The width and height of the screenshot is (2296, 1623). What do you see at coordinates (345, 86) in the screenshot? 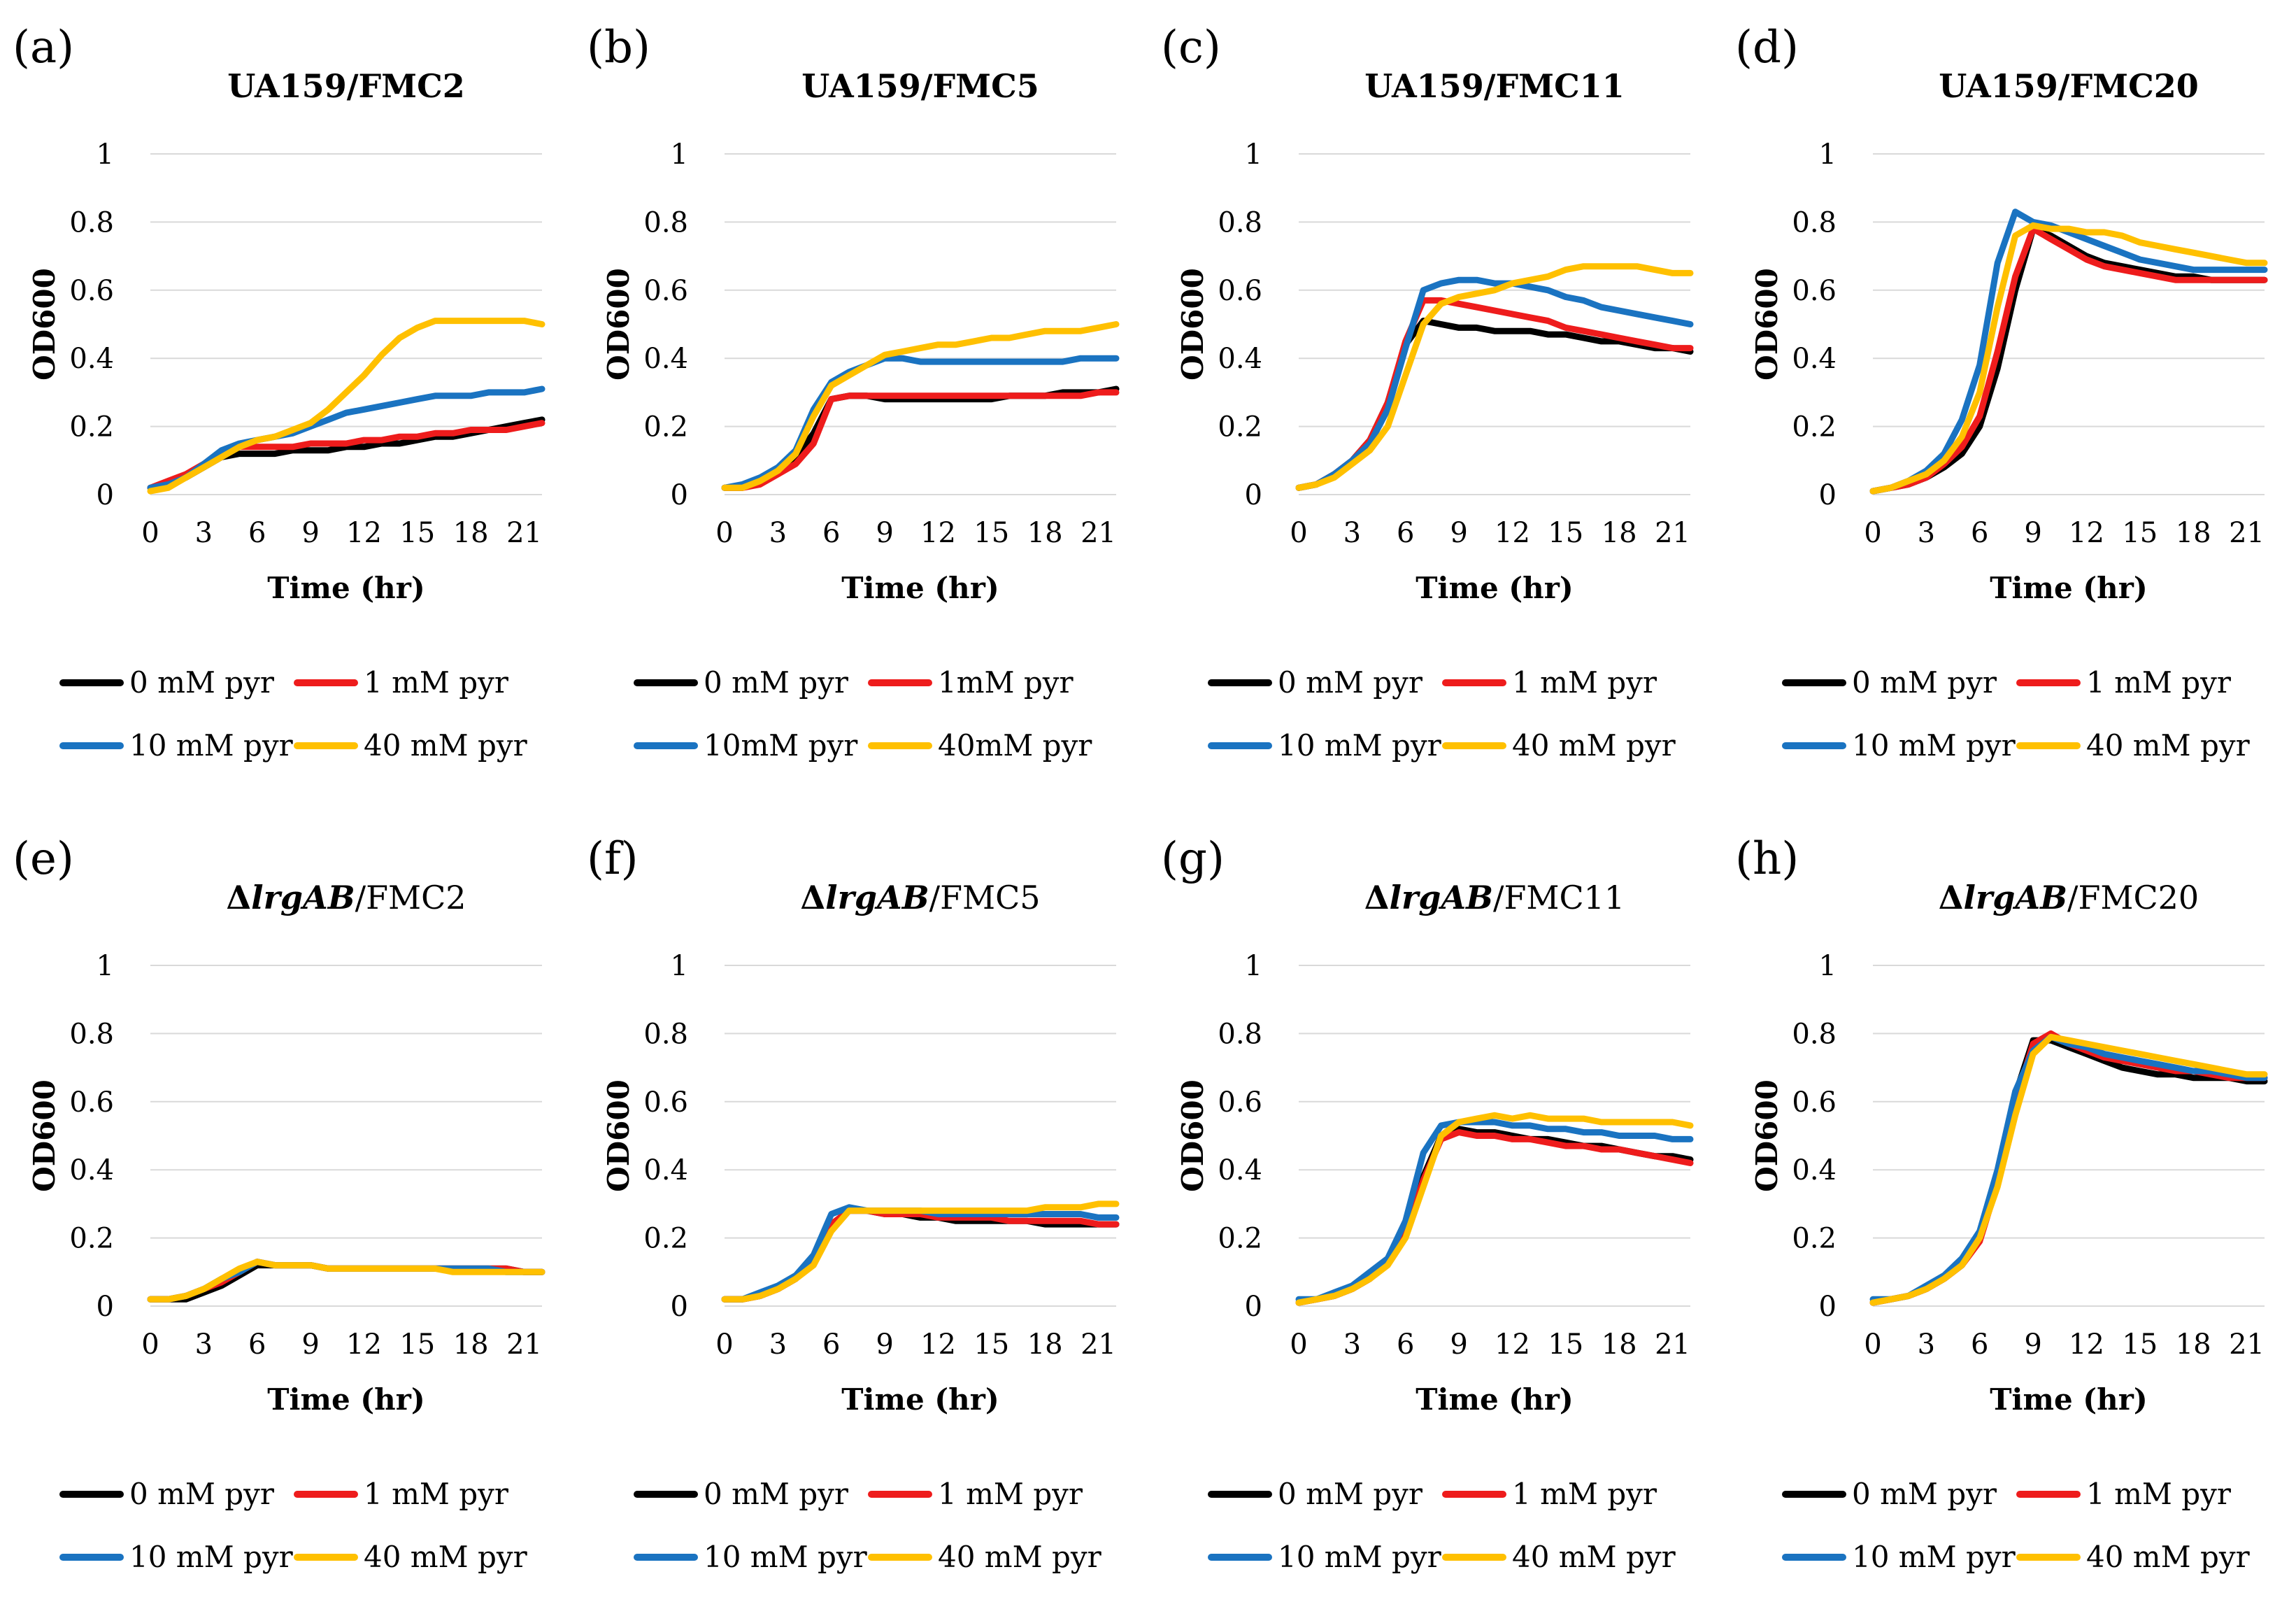
I see `chart-title: UA159/FMC2` at bounding box center [345, 86].